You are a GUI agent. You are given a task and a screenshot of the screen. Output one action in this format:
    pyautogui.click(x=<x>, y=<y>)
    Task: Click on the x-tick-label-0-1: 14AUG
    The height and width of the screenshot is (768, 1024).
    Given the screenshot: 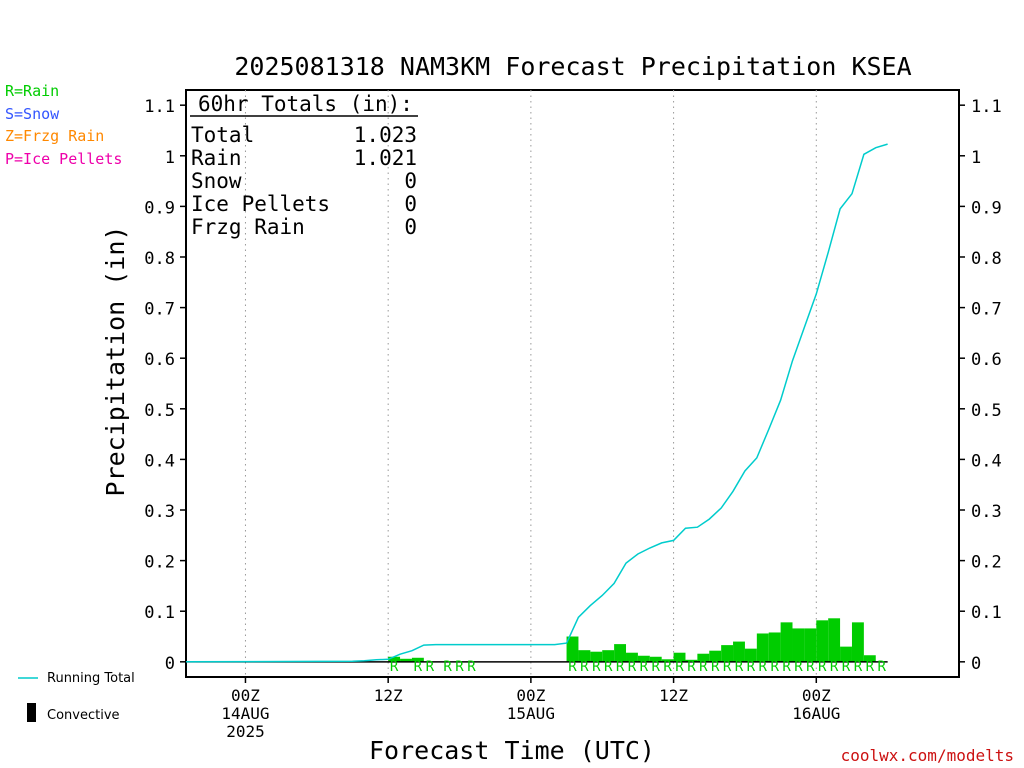 What is the action you would take?
    pyautogui.click(x=245, y=713)
    